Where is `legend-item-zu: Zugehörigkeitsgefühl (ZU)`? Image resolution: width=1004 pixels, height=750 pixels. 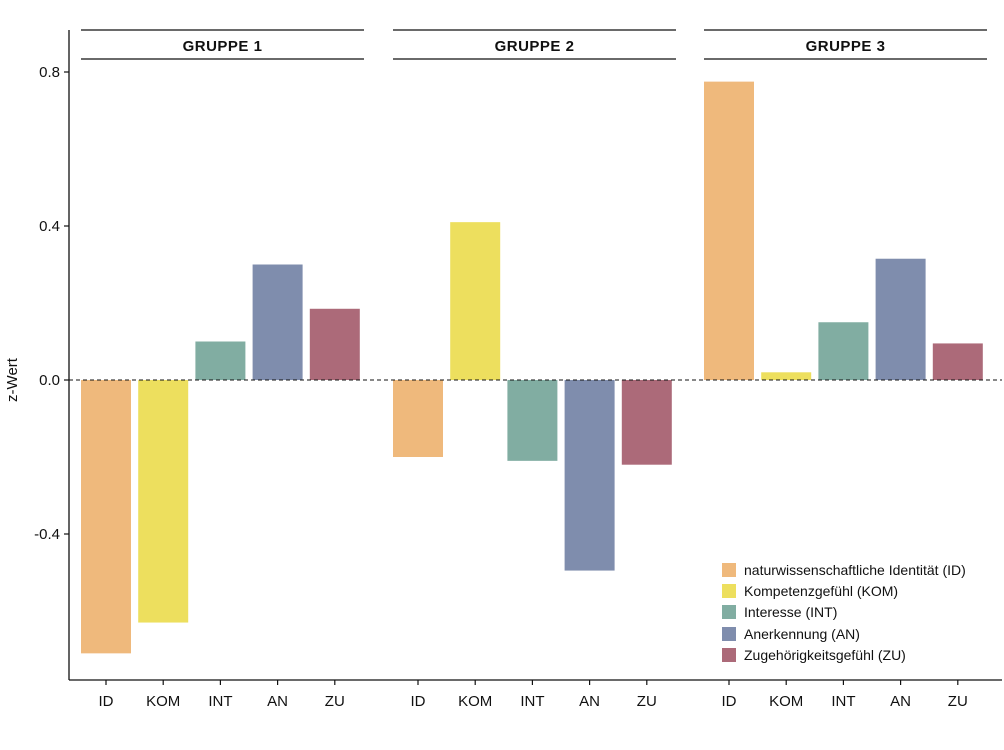 legend-item-zu: Zugehörigkeitsgefühl (ZU) is located at coordinates (844, 654).